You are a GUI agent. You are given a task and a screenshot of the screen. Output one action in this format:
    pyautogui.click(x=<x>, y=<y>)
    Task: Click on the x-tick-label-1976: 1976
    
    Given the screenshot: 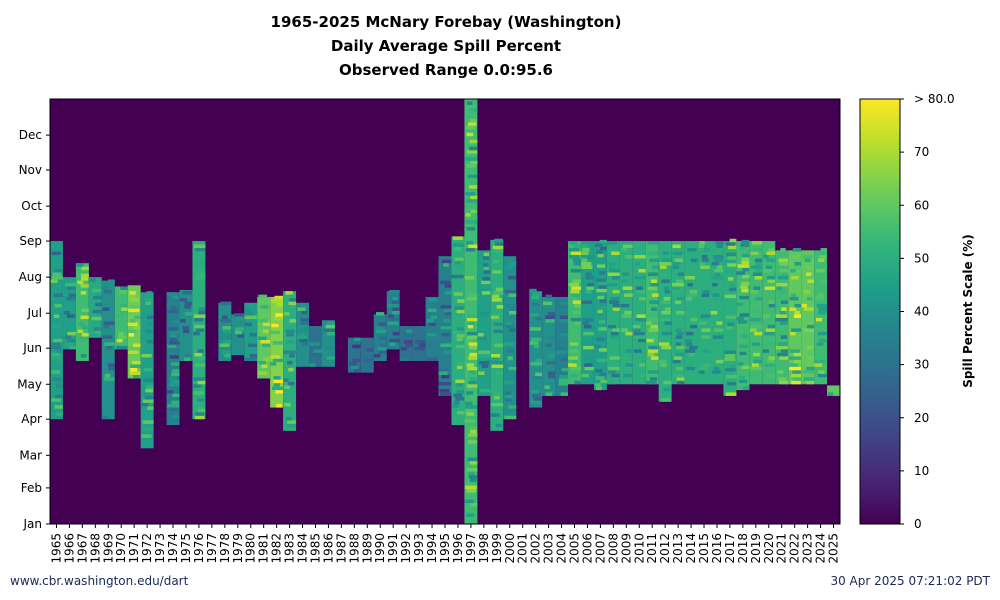 What is the action you would take?
    pyautogui.click(x=199, y=548)
    